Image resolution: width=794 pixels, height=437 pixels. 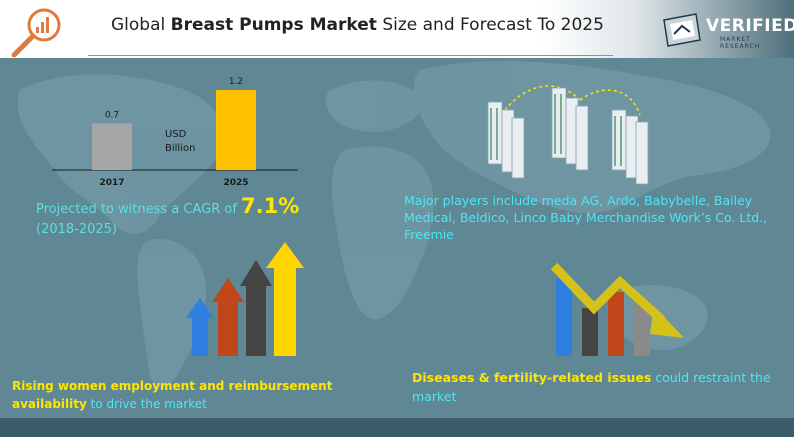 I want to click on data-label-2017: 0.7, so click(x=112, y=115).